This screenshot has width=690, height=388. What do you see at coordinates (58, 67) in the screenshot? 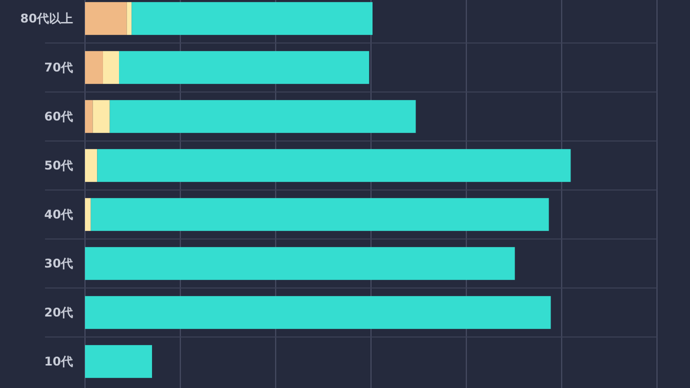
I see `y-tick-label: 70代` at bounding box center [58, 67].